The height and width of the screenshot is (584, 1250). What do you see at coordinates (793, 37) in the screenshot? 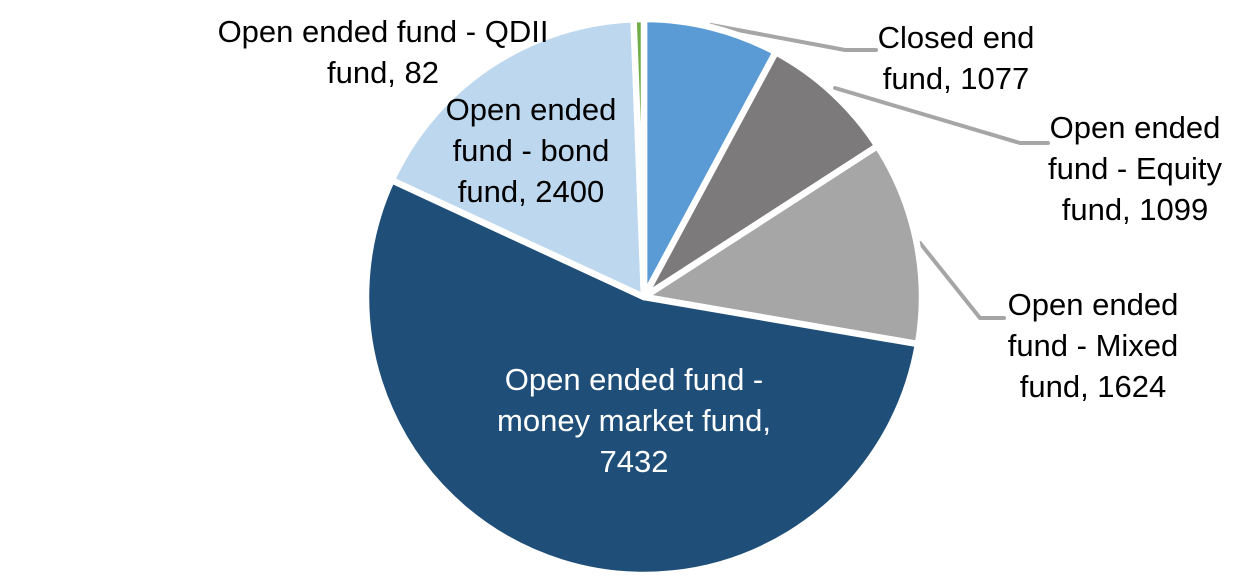
I see `leader-line-closed-end-fund` at bounding box center [793, 37].